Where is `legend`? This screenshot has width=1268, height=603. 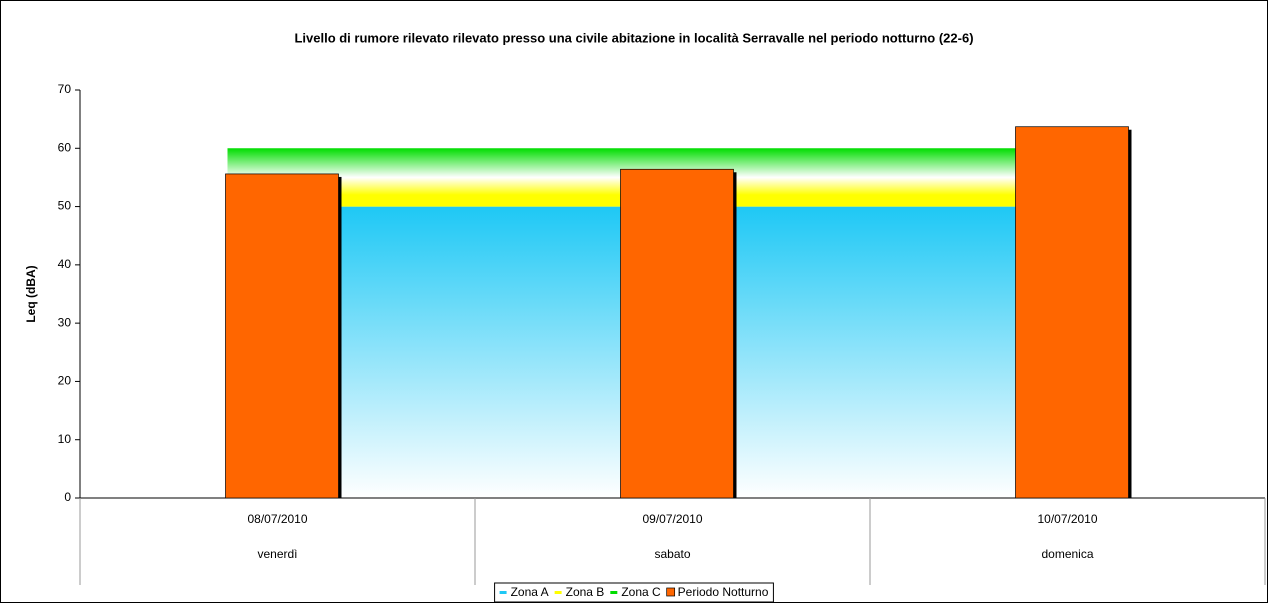
legend is located at coordinates (634, 592).